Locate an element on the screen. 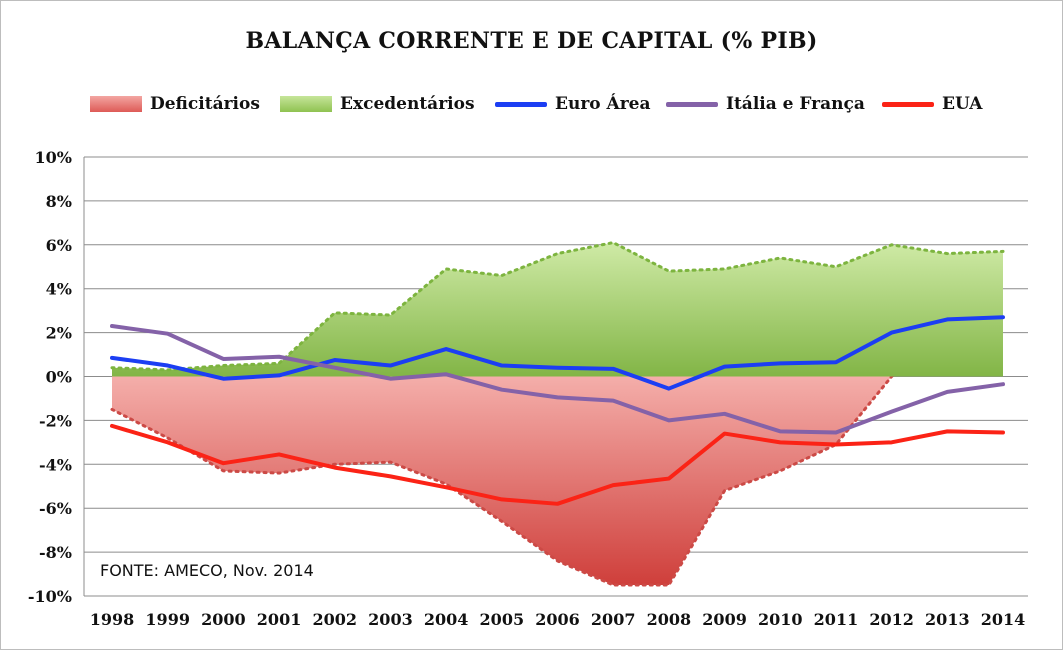 The width and height of the screenshot is (1063, 650). source-note: FONTE: AMECO, Nov. 2014 is located at coordinates (207, 570).